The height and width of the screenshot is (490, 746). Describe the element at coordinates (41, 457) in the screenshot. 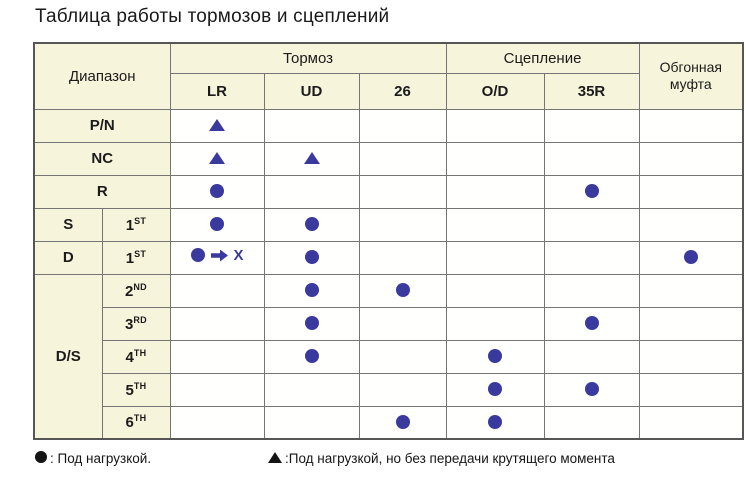

I see `filled-circle-icon` at that location.